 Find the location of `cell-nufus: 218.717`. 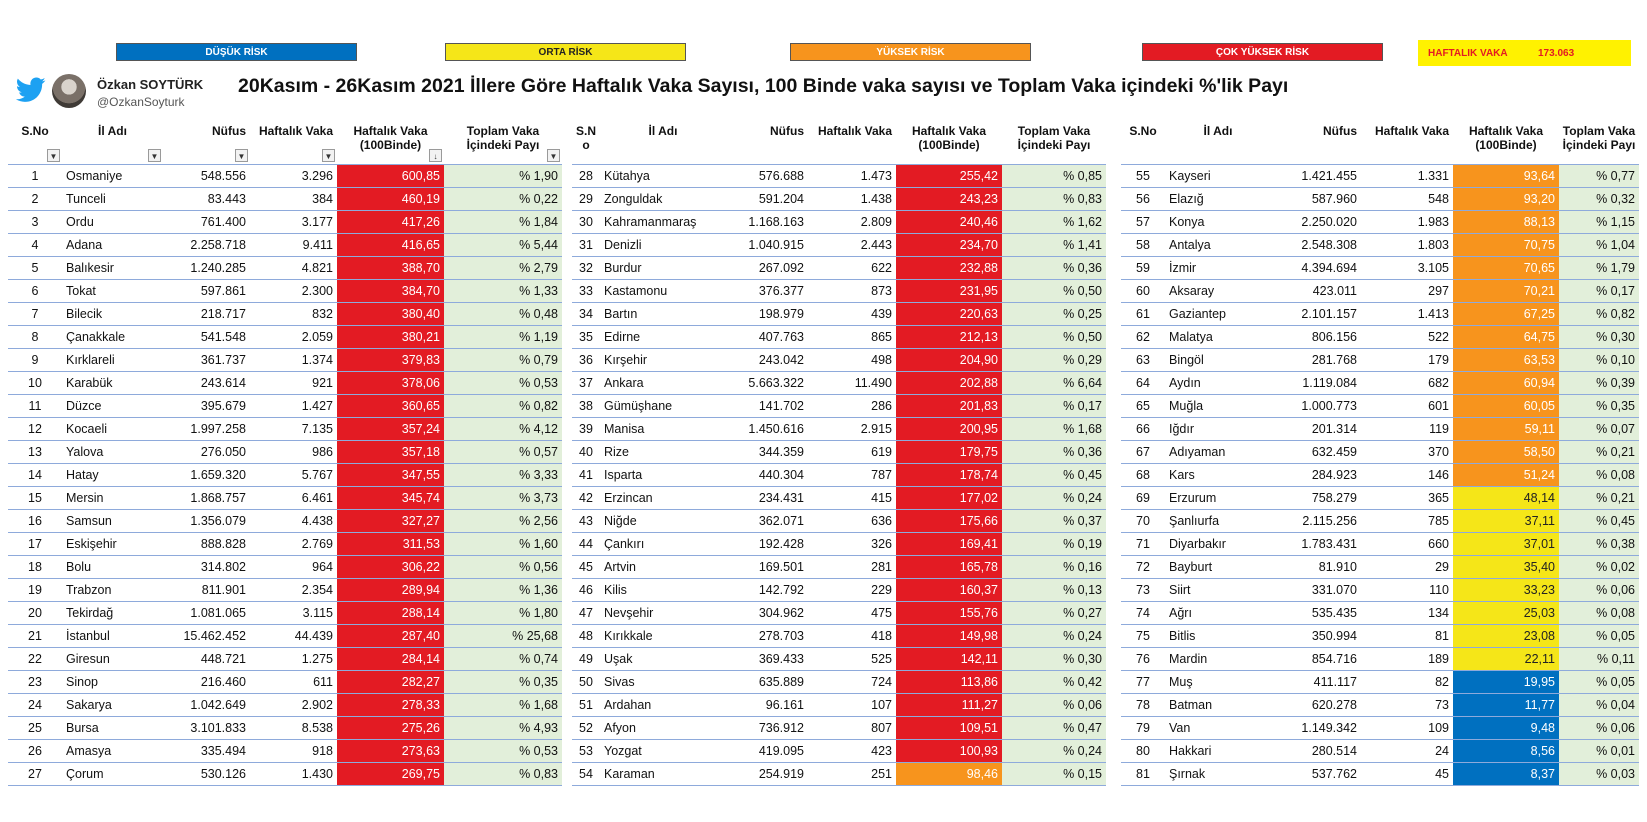

cell-nufus: 218.717 is located at coordinates (206, 314).